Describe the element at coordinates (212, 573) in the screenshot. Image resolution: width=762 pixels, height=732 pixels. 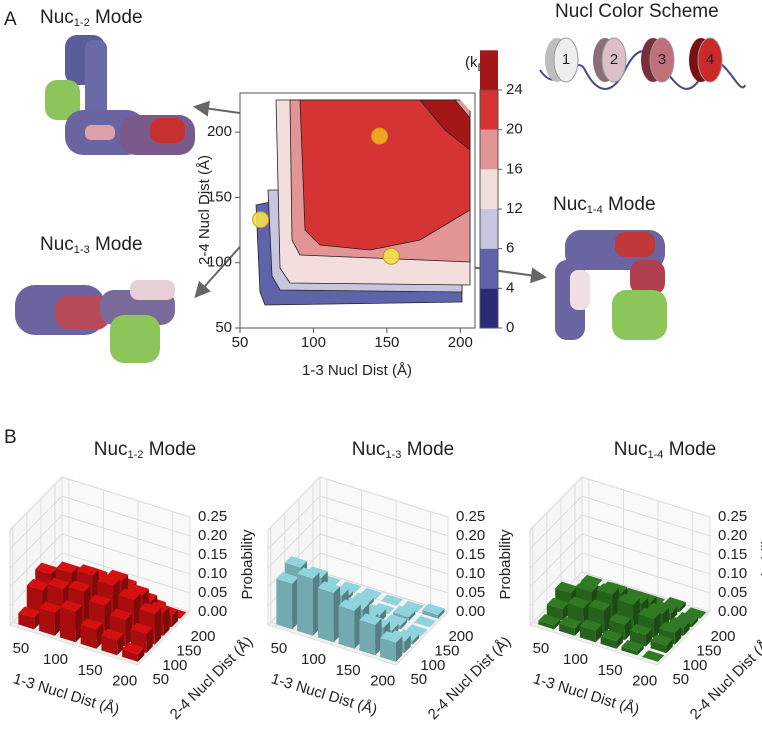
I see `z-tick-label: 0.10` at that location.